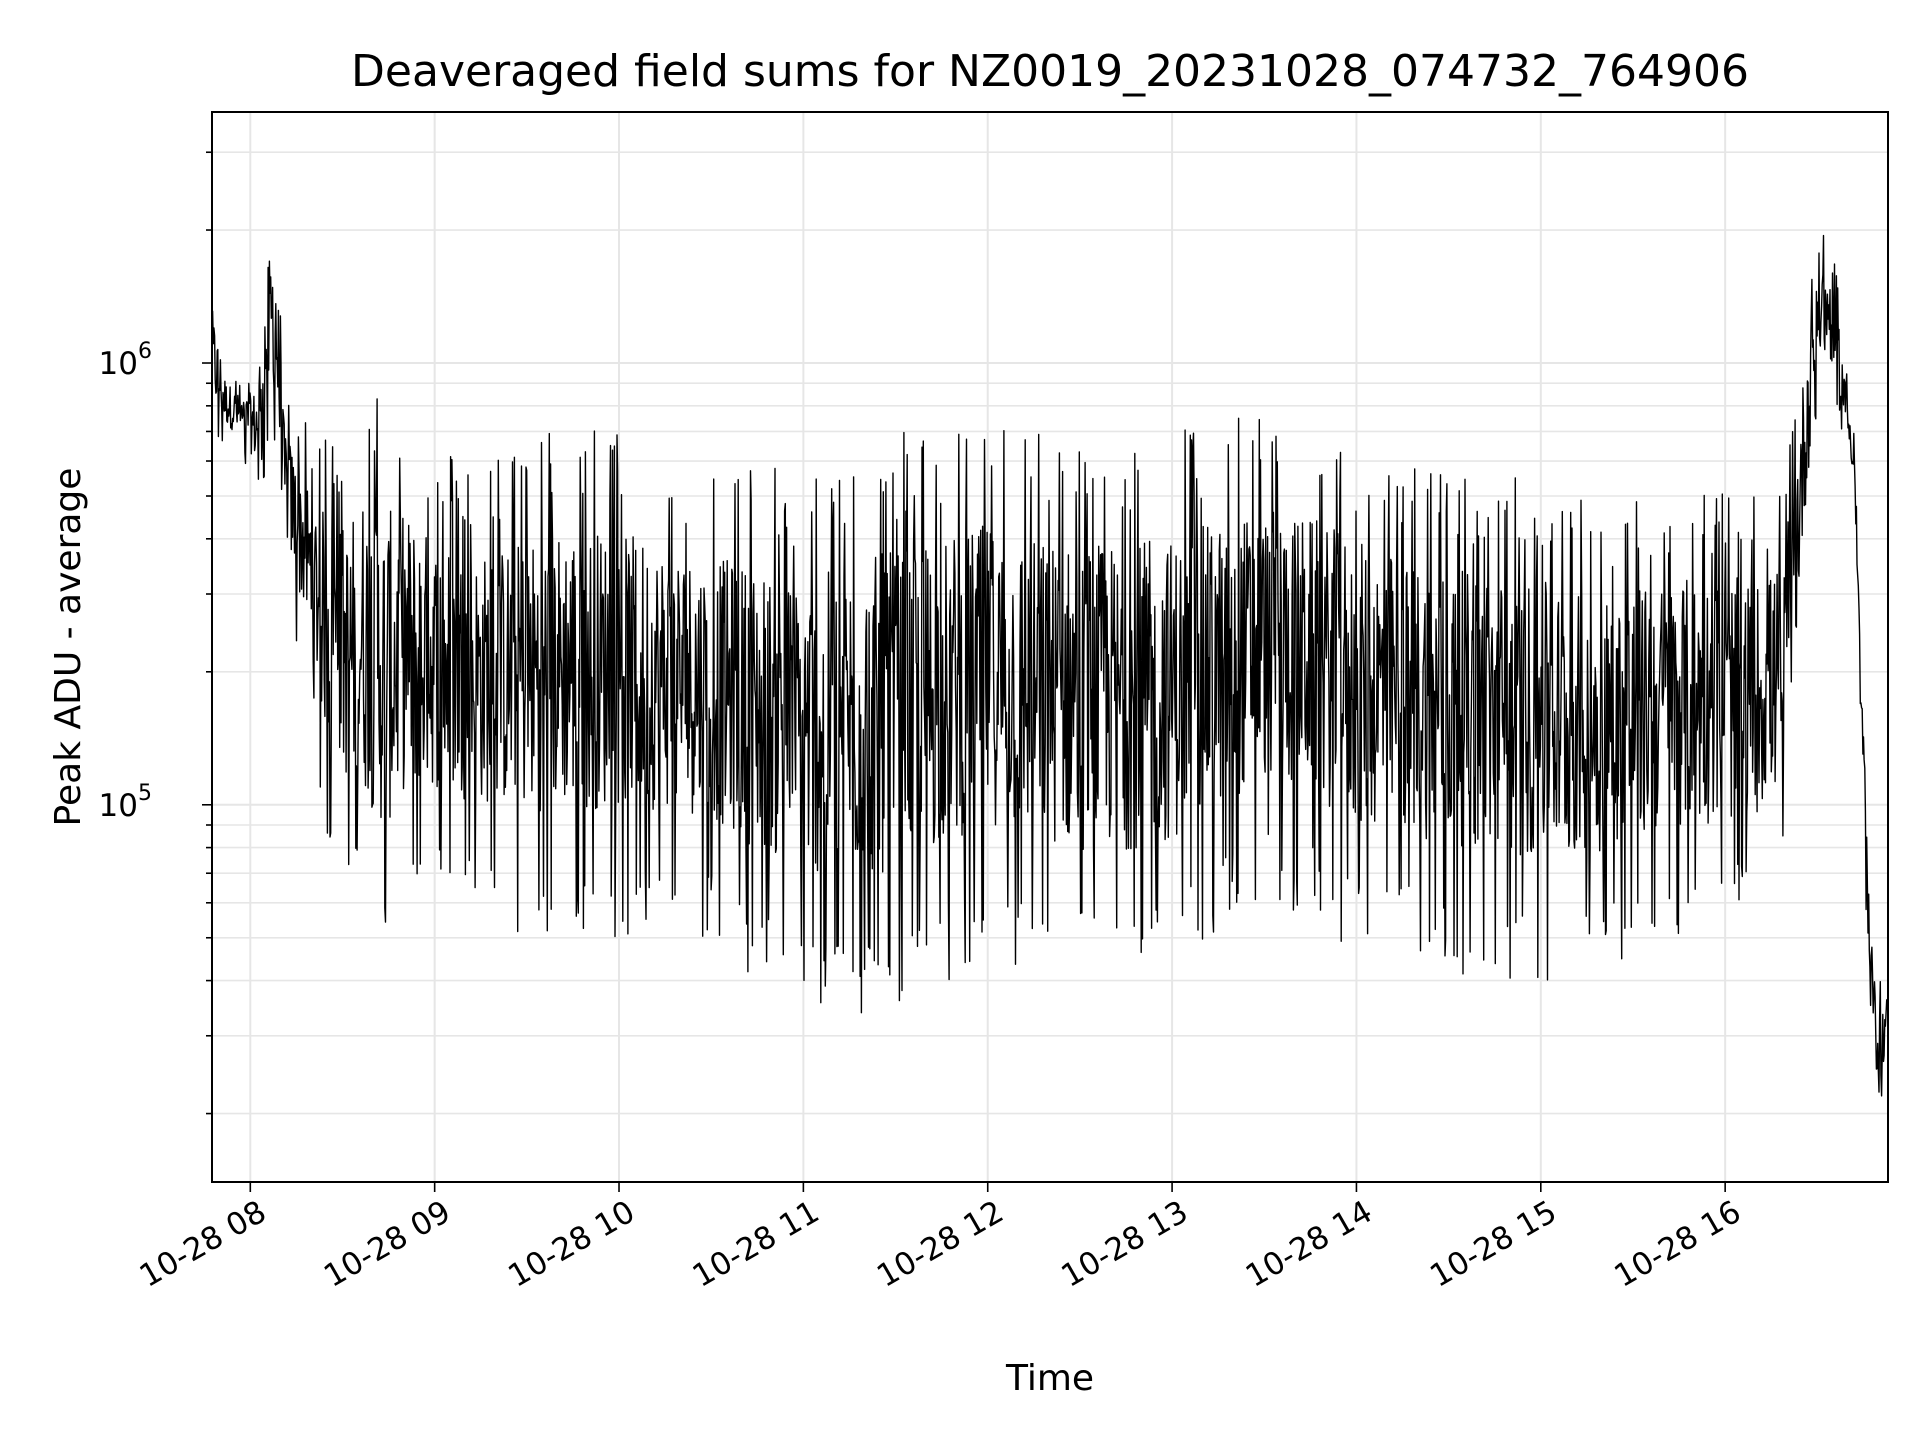  What do you see at coordinates (145, 351) in the screenshot?
I see `y-tick-exponent: 6` at bounding box center [145, 351].